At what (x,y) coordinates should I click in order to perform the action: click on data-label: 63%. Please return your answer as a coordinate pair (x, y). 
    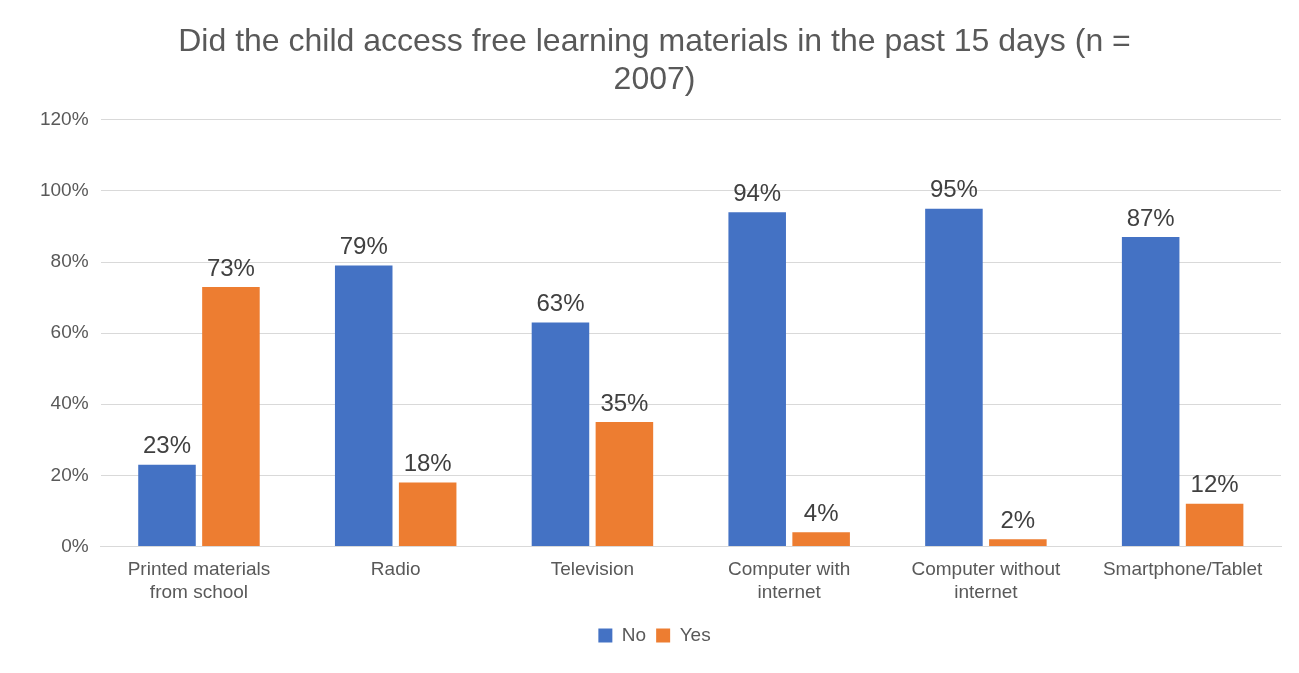
    Looking at the image, I should click on (560, 303).